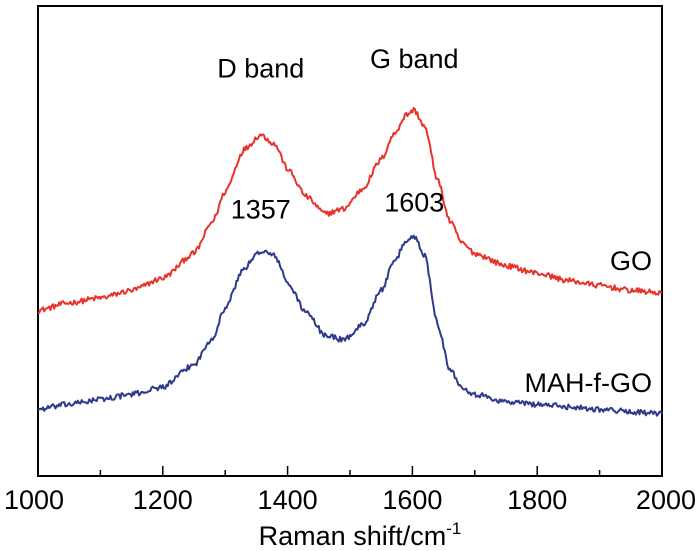 The height and width of the screenshot is (551, 700). I want to click on x-tick-label: 1800, so click(537, 500).